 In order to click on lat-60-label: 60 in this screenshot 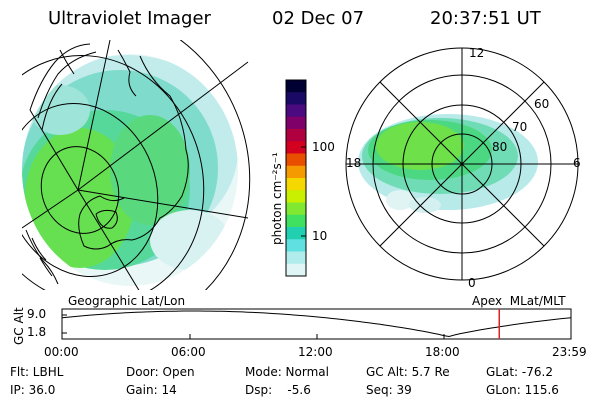, I will do `click(542, 104)`.